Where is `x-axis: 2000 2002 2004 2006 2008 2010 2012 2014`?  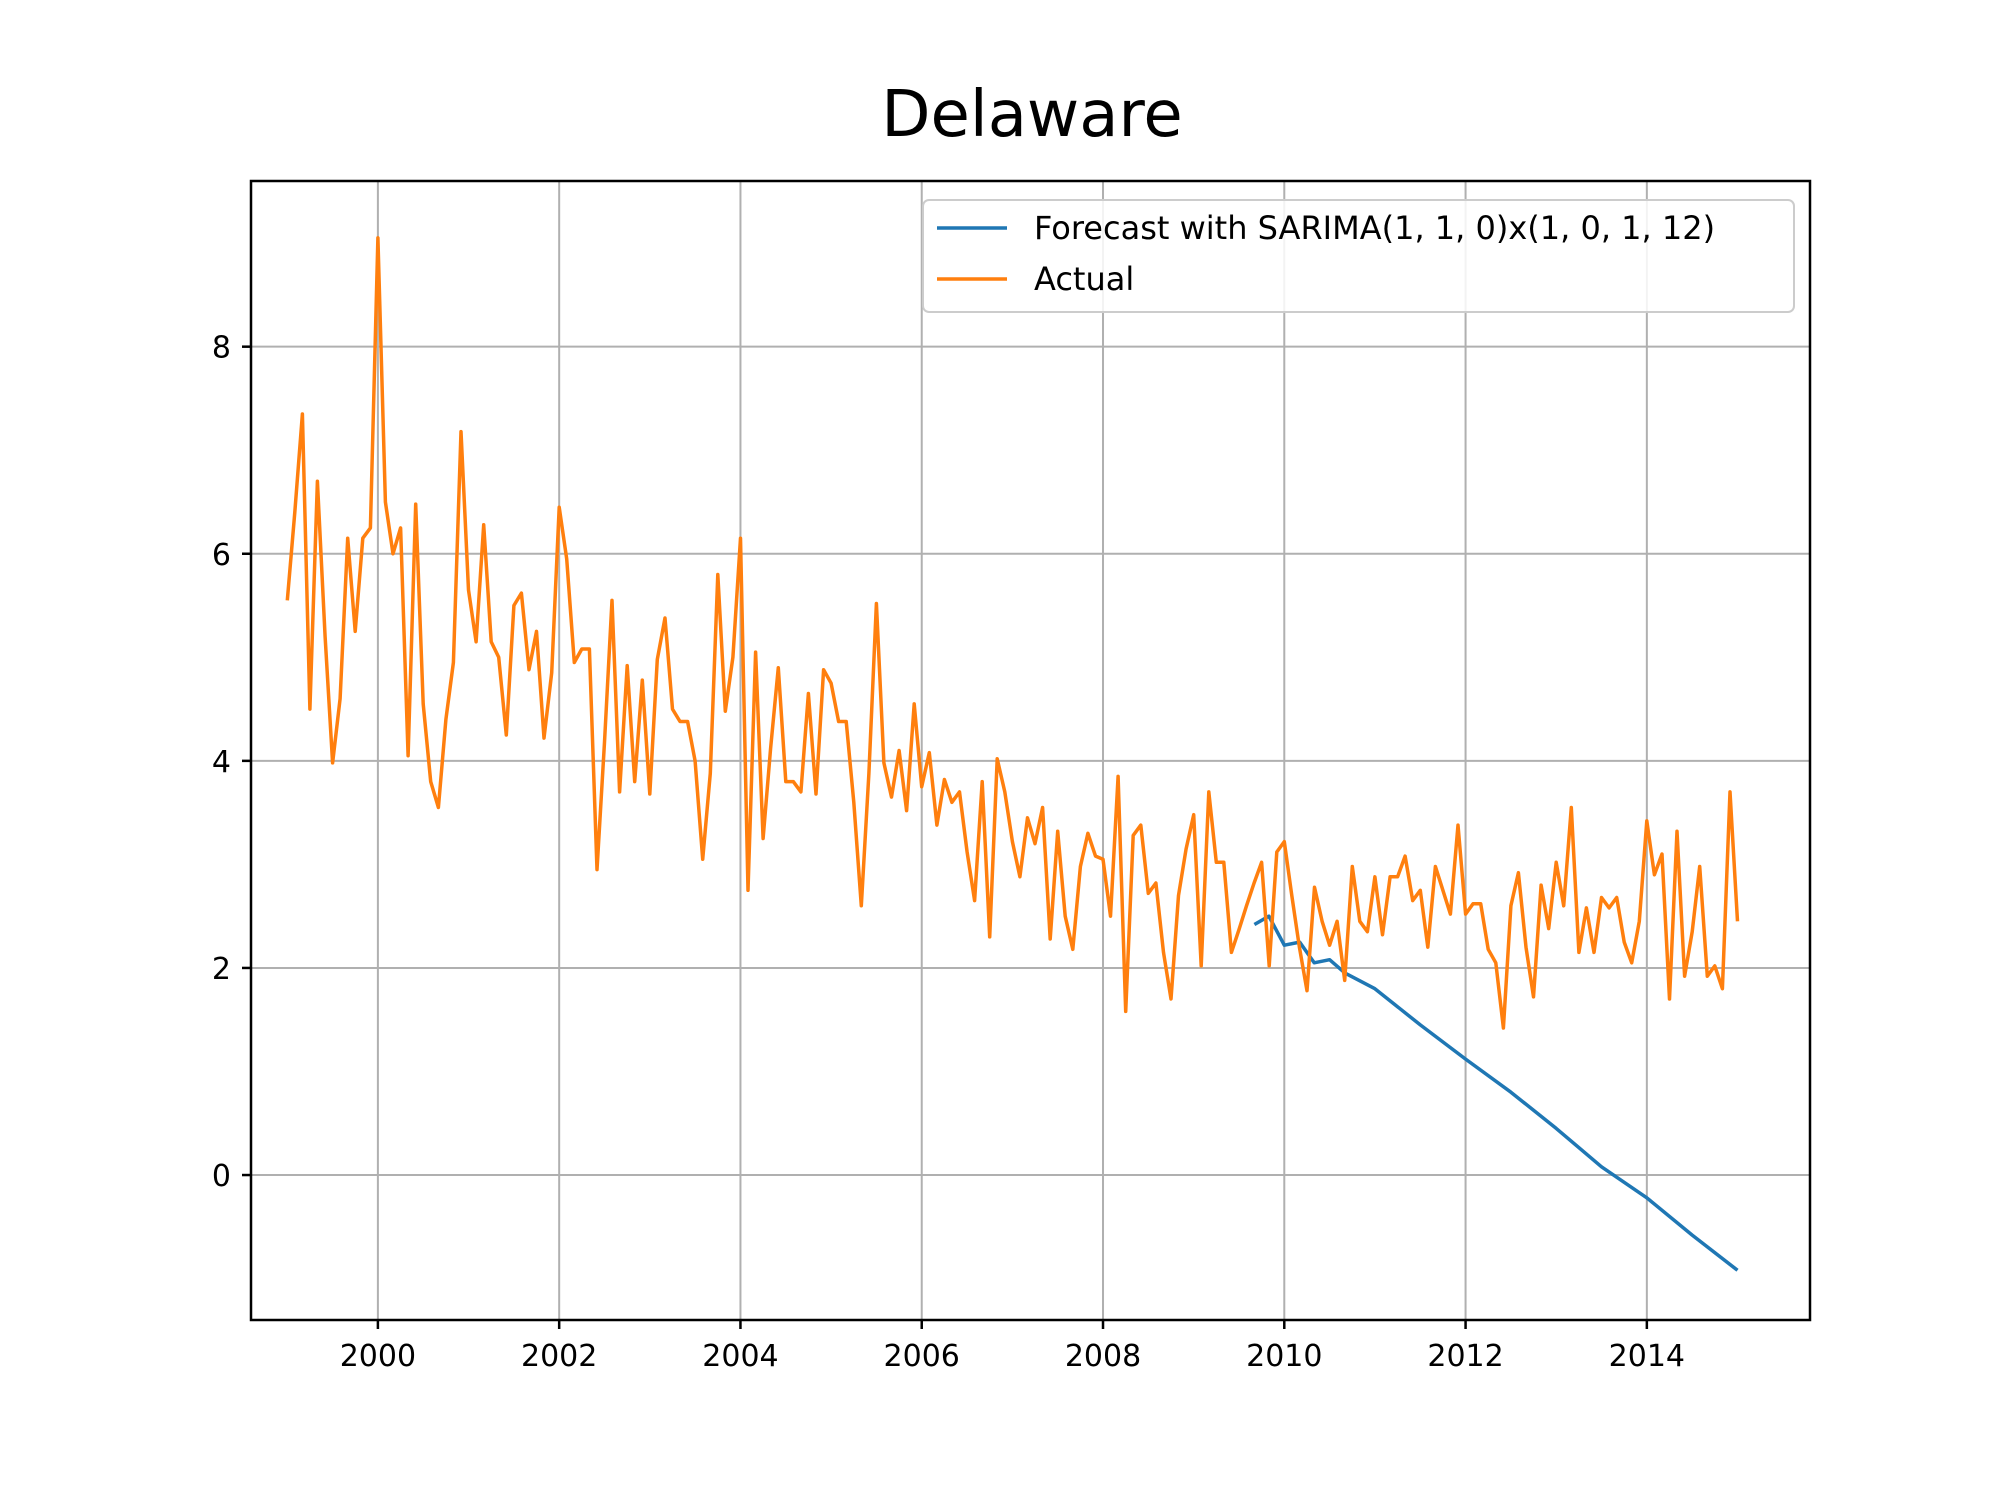 x-axis: 2000 2002 2004 2006 2008 2010 2012 2014 is located at coordinates (1012, 1347).